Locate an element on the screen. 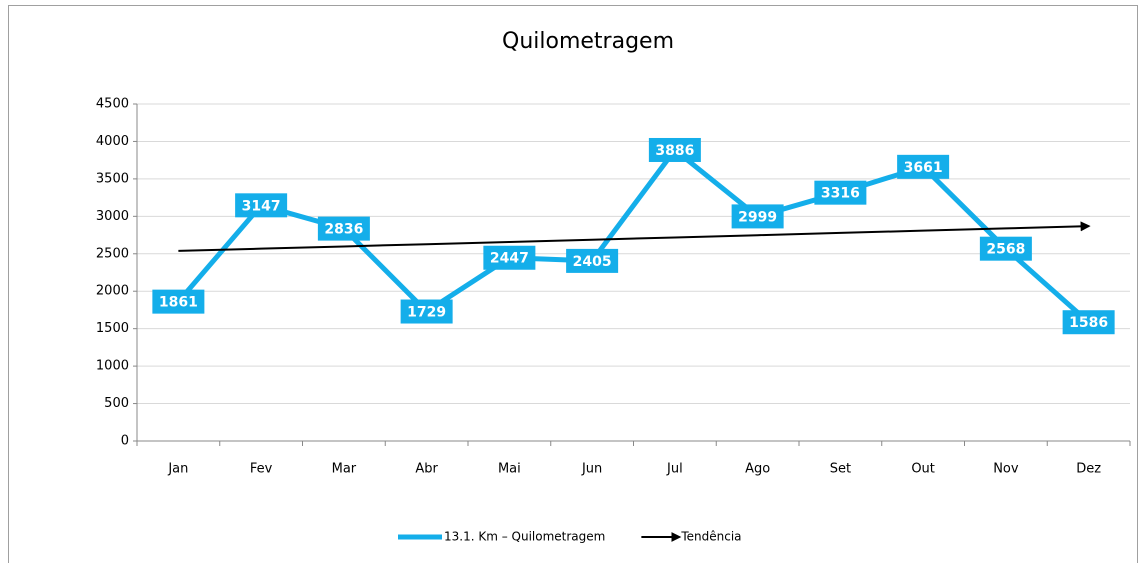 Image resolution: width=1140 pixels, height=563 pixels. data-label: 2568 is located at coordinates (1005, 250).